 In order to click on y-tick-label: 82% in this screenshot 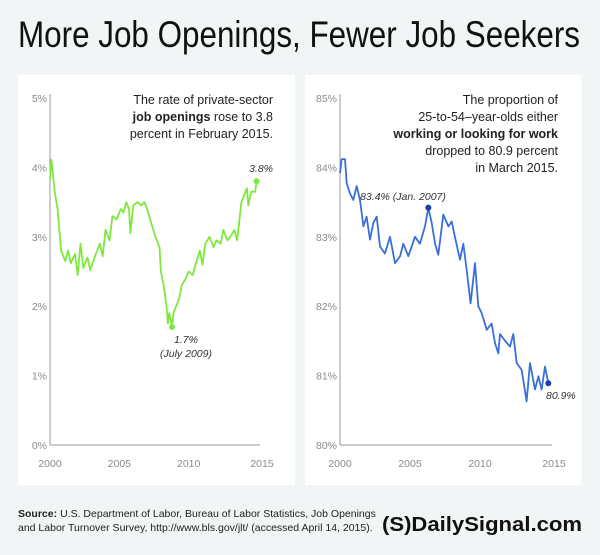, I will do `click(326, 307)`.